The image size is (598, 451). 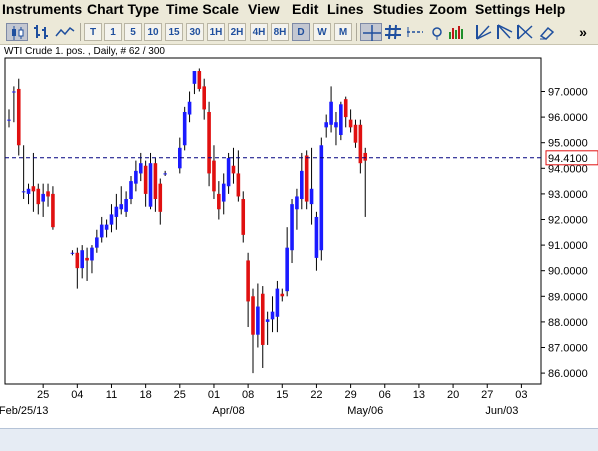 I want to click on timeframe-m-button: M, so click(x=343, y=32).